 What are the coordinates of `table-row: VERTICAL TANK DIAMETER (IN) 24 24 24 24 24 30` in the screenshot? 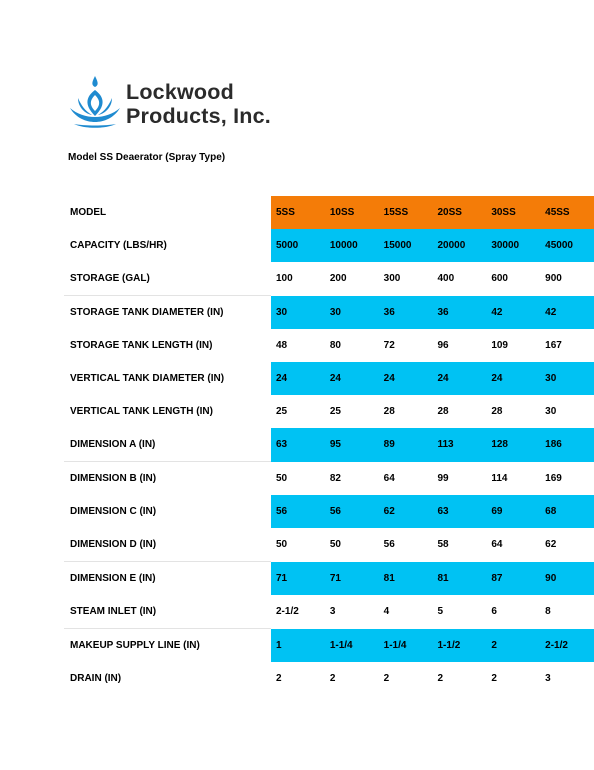 It's located at (329, 378).